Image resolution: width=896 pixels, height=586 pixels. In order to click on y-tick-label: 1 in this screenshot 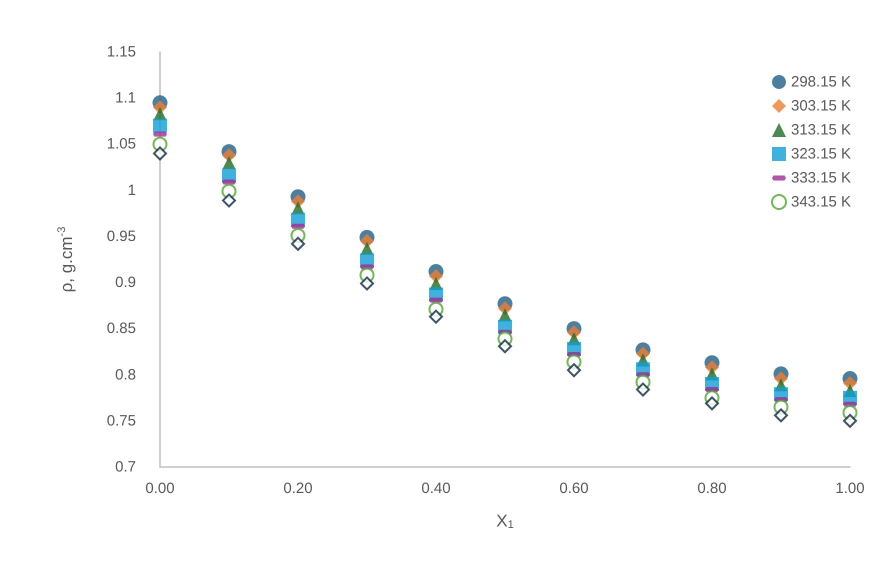, I will do `click(132, 190)`.